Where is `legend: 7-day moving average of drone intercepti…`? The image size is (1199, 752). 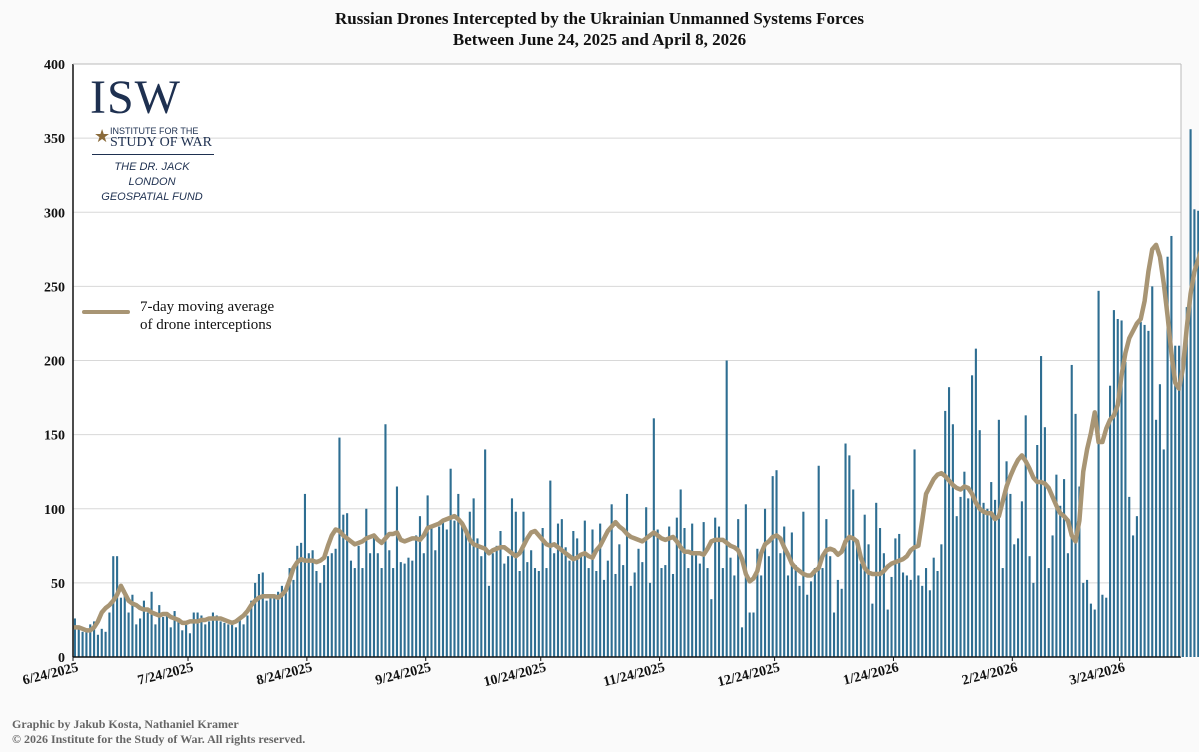
legend: 7-day moving average of drone intercepti… is located at coordinates (207, 316).